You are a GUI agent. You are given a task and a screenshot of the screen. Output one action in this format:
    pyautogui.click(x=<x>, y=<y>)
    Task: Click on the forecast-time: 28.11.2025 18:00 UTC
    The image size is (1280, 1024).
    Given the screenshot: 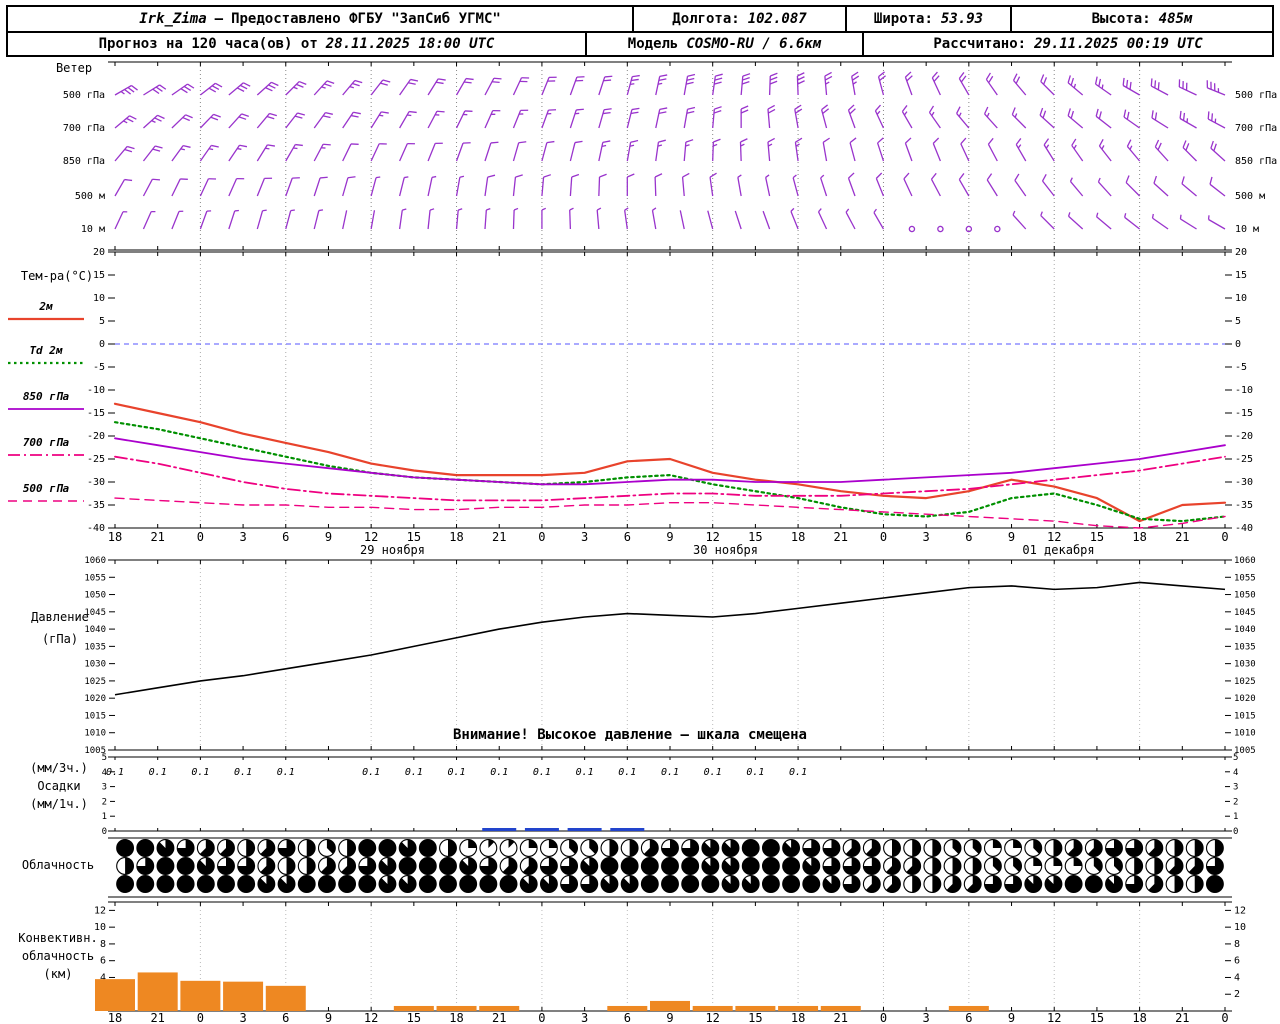 What is the action you would take?
    pyautogui.click(x=410, y=44)
    